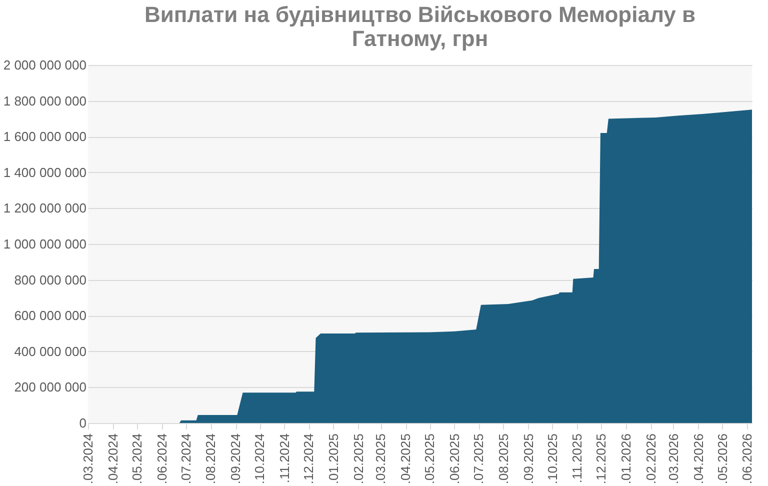 The height and width of the screenshot is (486, 768). What do you see at coordinates (650, 459) in the screenshot?
I see `x-tick-label: .02.2026` at bounding box center [650, 459].